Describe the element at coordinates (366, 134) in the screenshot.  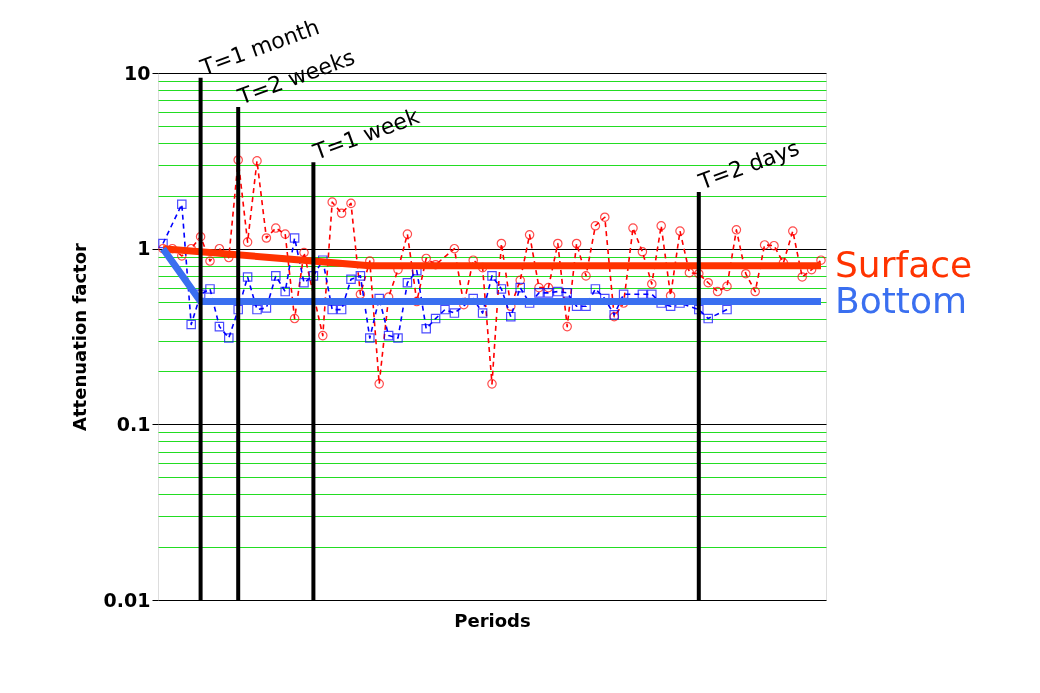
I see `text: T=1 week` at that location.